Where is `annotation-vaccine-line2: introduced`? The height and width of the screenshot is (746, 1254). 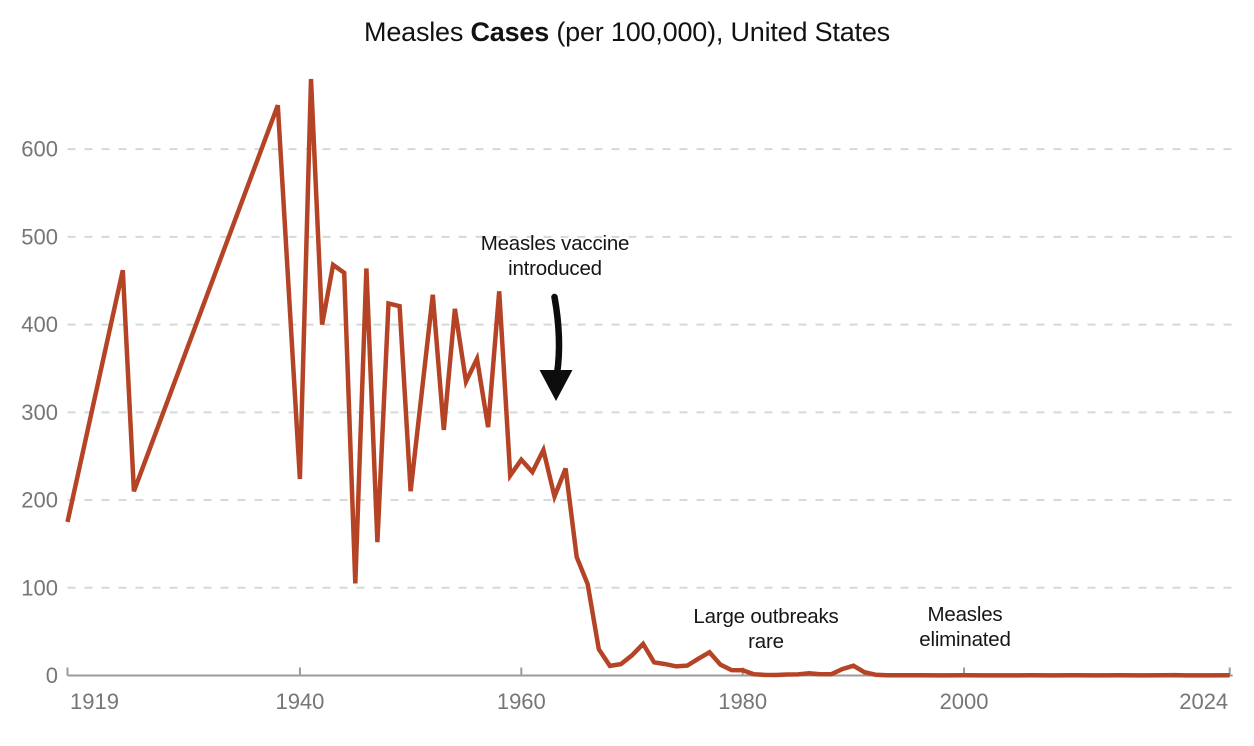 annotation-vaccine-line2: introduced is located at coordinates (555, 268).